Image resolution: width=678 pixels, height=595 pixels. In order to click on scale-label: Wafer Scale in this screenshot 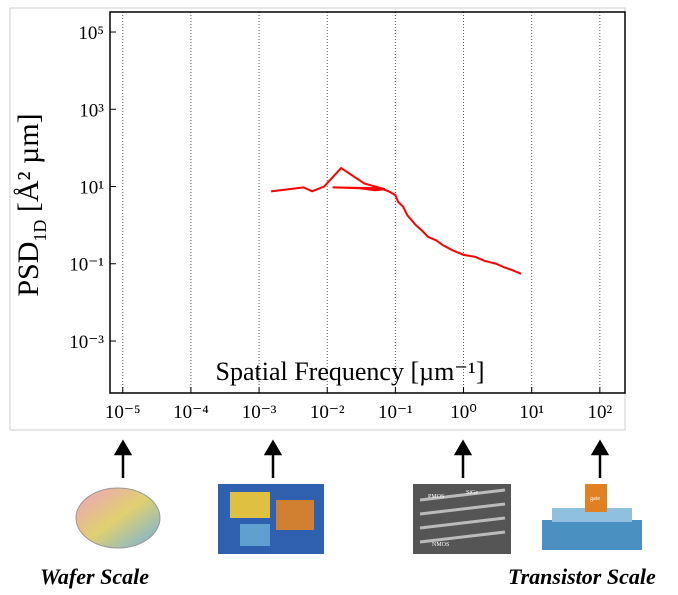, I will do `click(94, 576)`.